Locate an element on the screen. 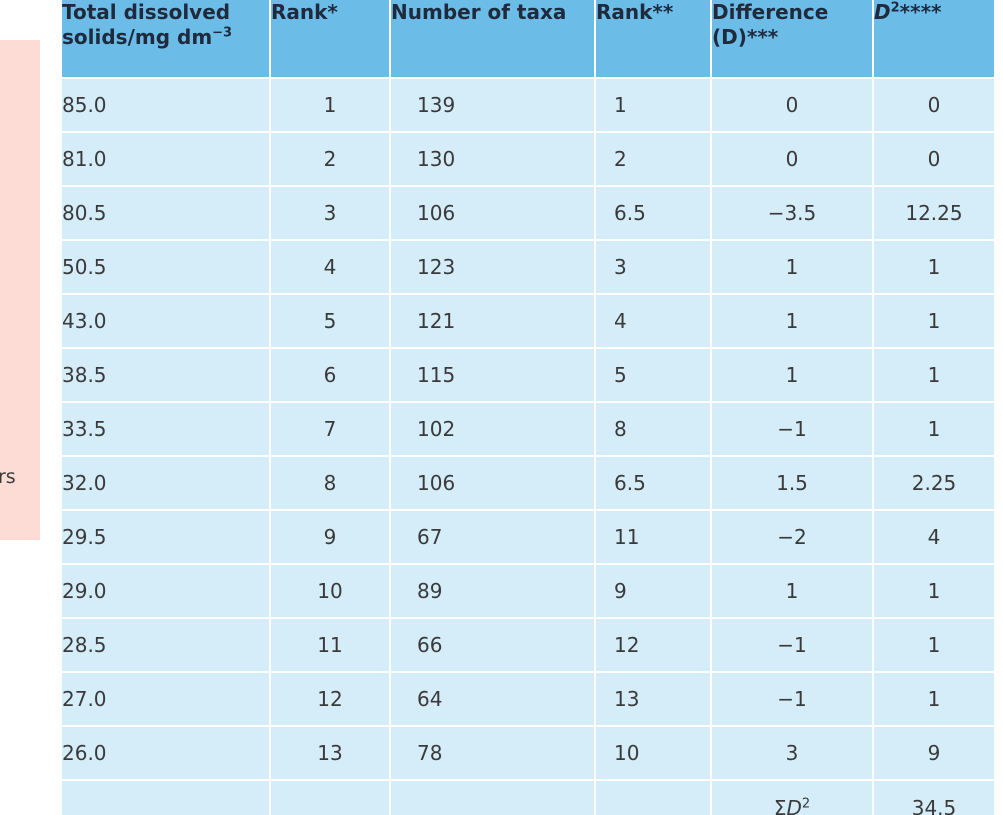  cell-difference: 1.5 is located at coordinates (792, 483).